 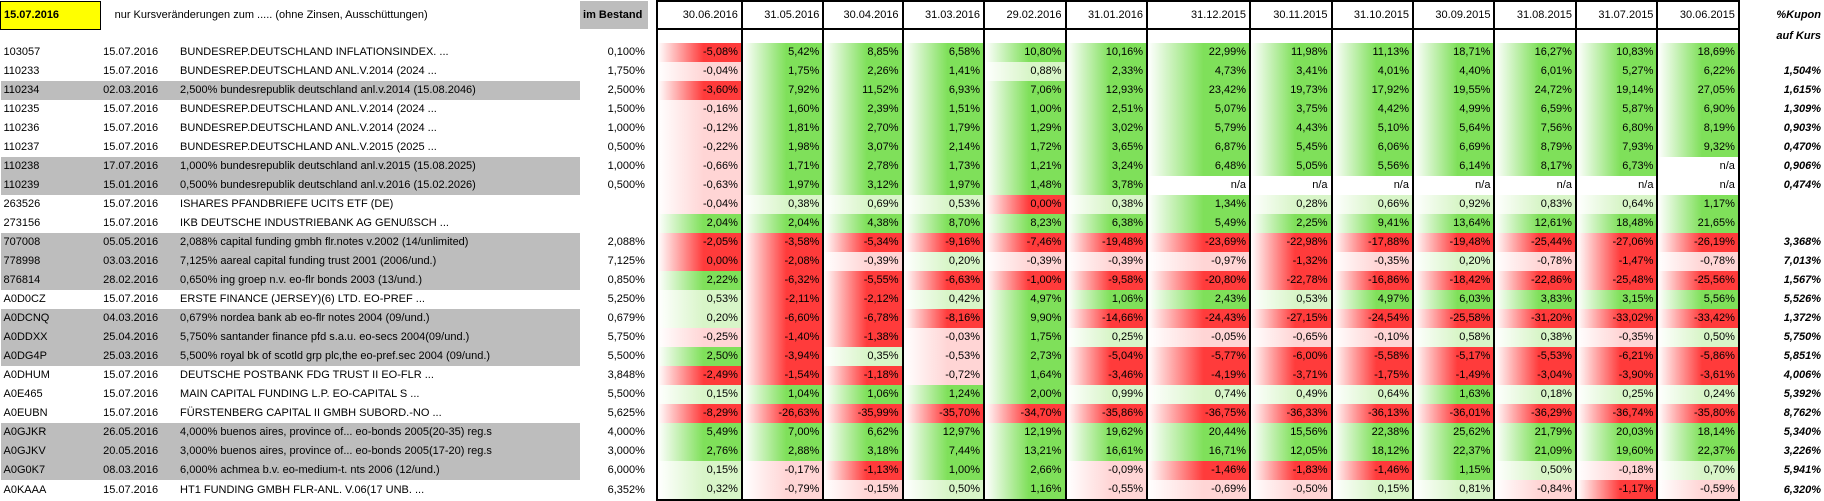 I want to click on change-cell: -1,32%, so click(x=1290, y=261).